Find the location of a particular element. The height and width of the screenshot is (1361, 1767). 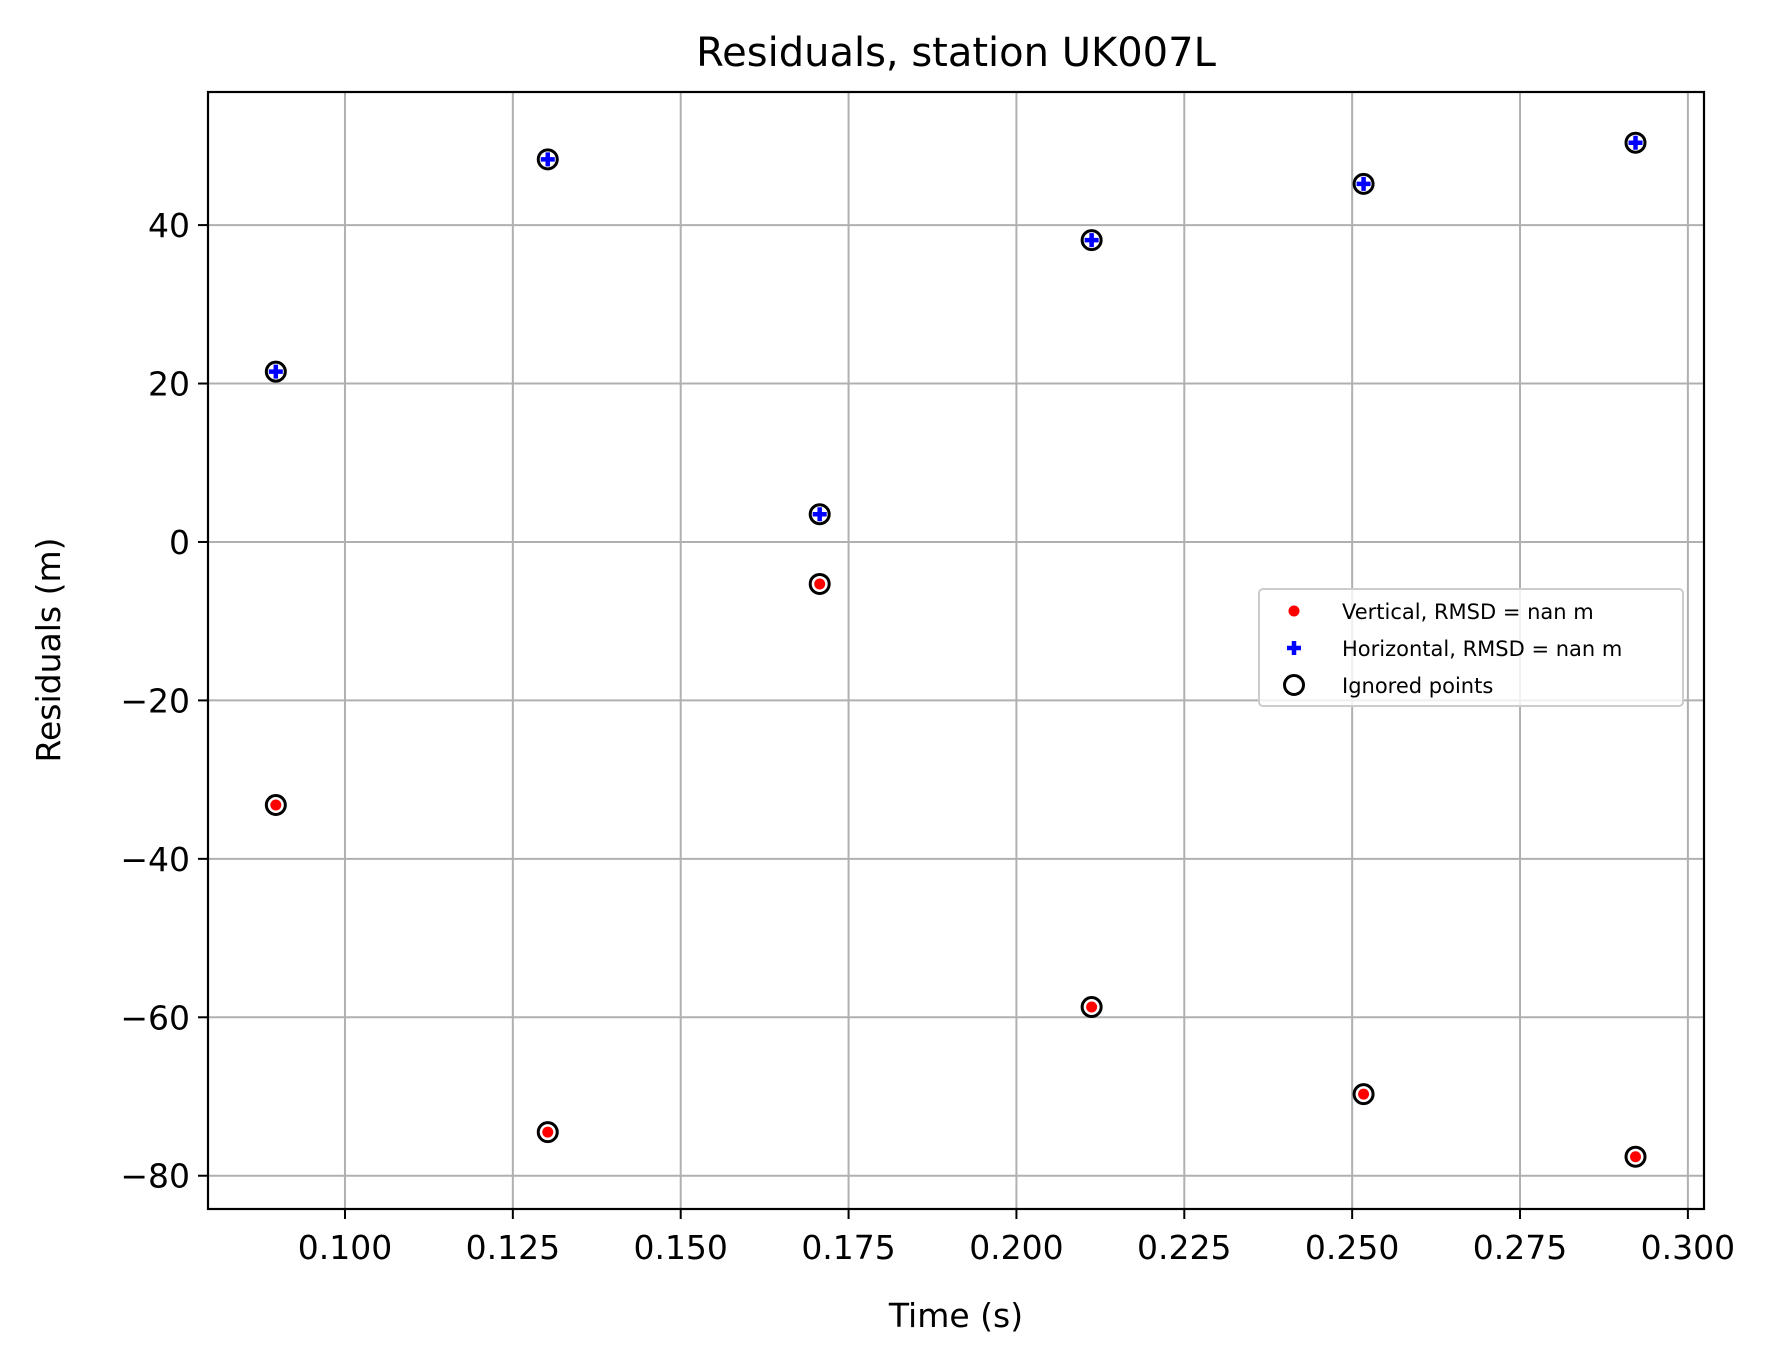

legend-box is located at coordinates (1471, 647).